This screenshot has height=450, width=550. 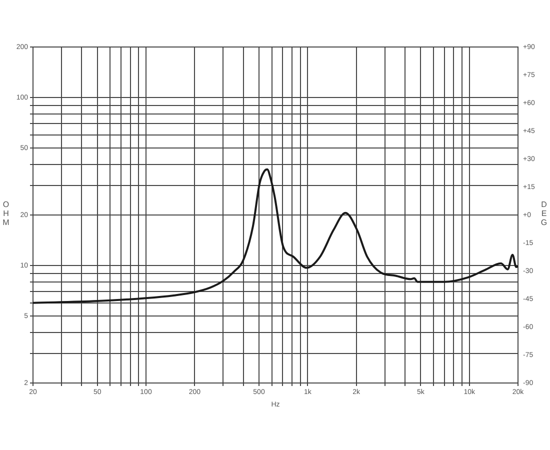 I want to click on y-axis-title: OHM, so click(x=6, y=213).